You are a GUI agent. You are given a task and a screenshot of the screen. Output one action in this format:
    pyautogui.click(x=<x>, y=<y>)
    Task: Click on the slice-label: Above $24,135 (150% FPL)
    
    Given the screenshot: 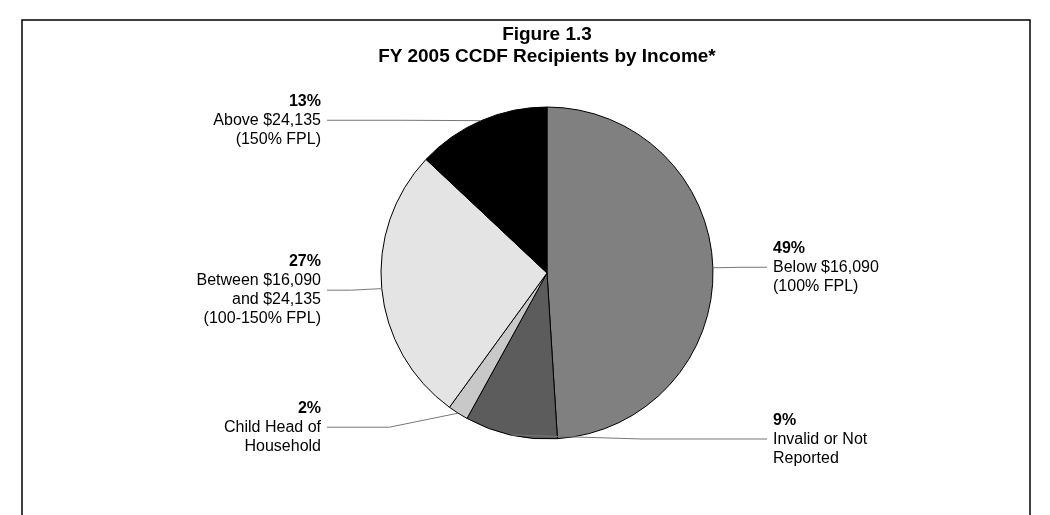 What is the action you would take?
    pyautogui.click(x=267, y=128)
    